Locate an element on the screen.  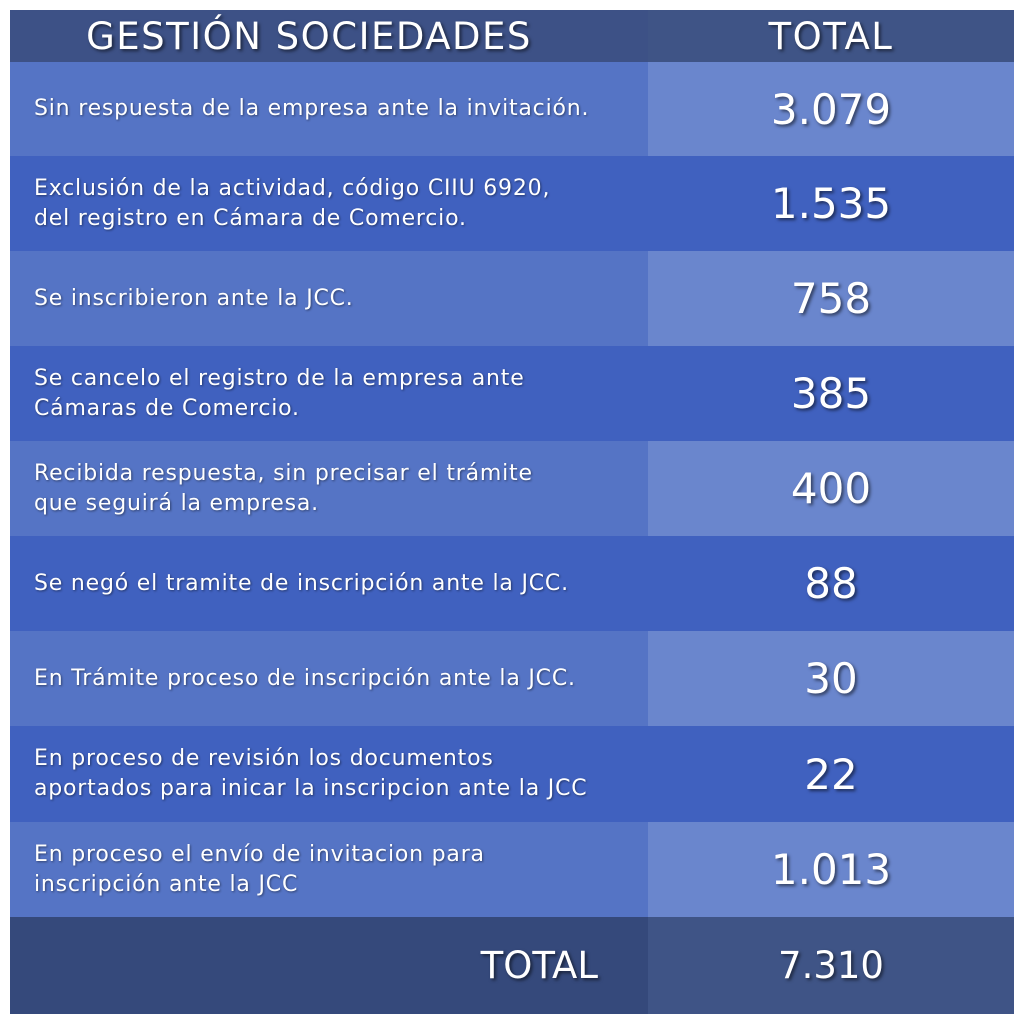
row-label: Se inscribieron ante la JCC. is located at coordinates (194, 298).